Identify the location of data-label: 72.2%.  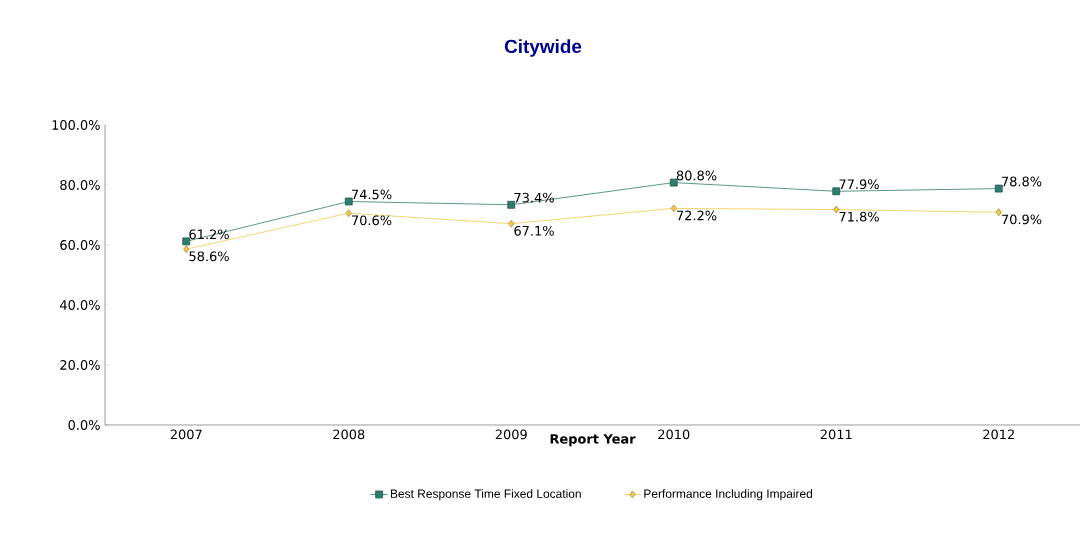
(697, 215).